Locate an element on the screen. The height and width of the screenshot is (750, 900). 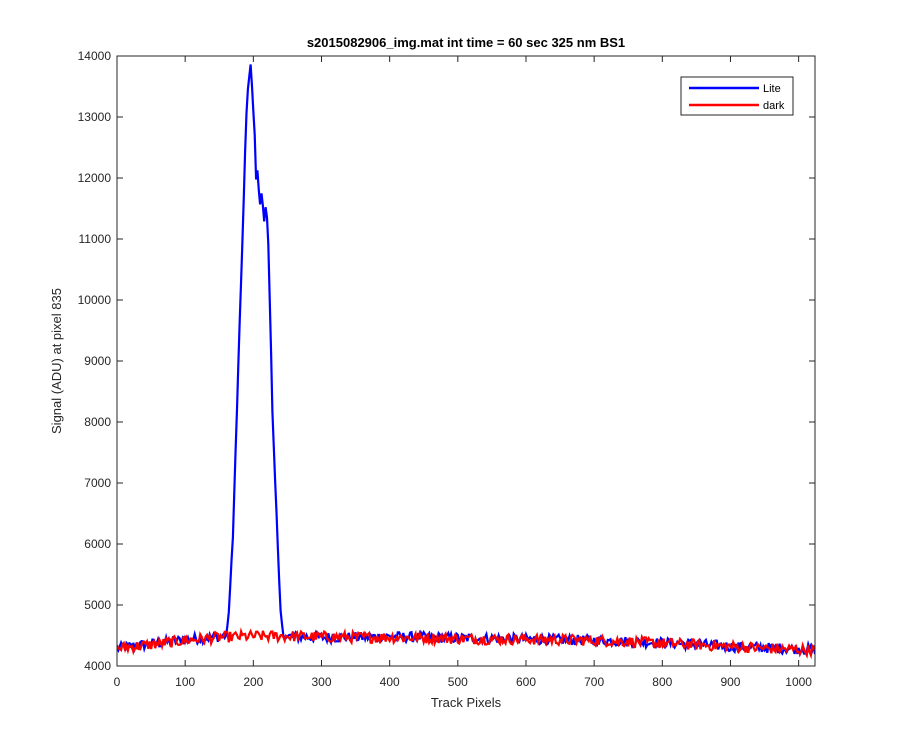
x-tick-label: 700 is located at coordinates (594, 682).